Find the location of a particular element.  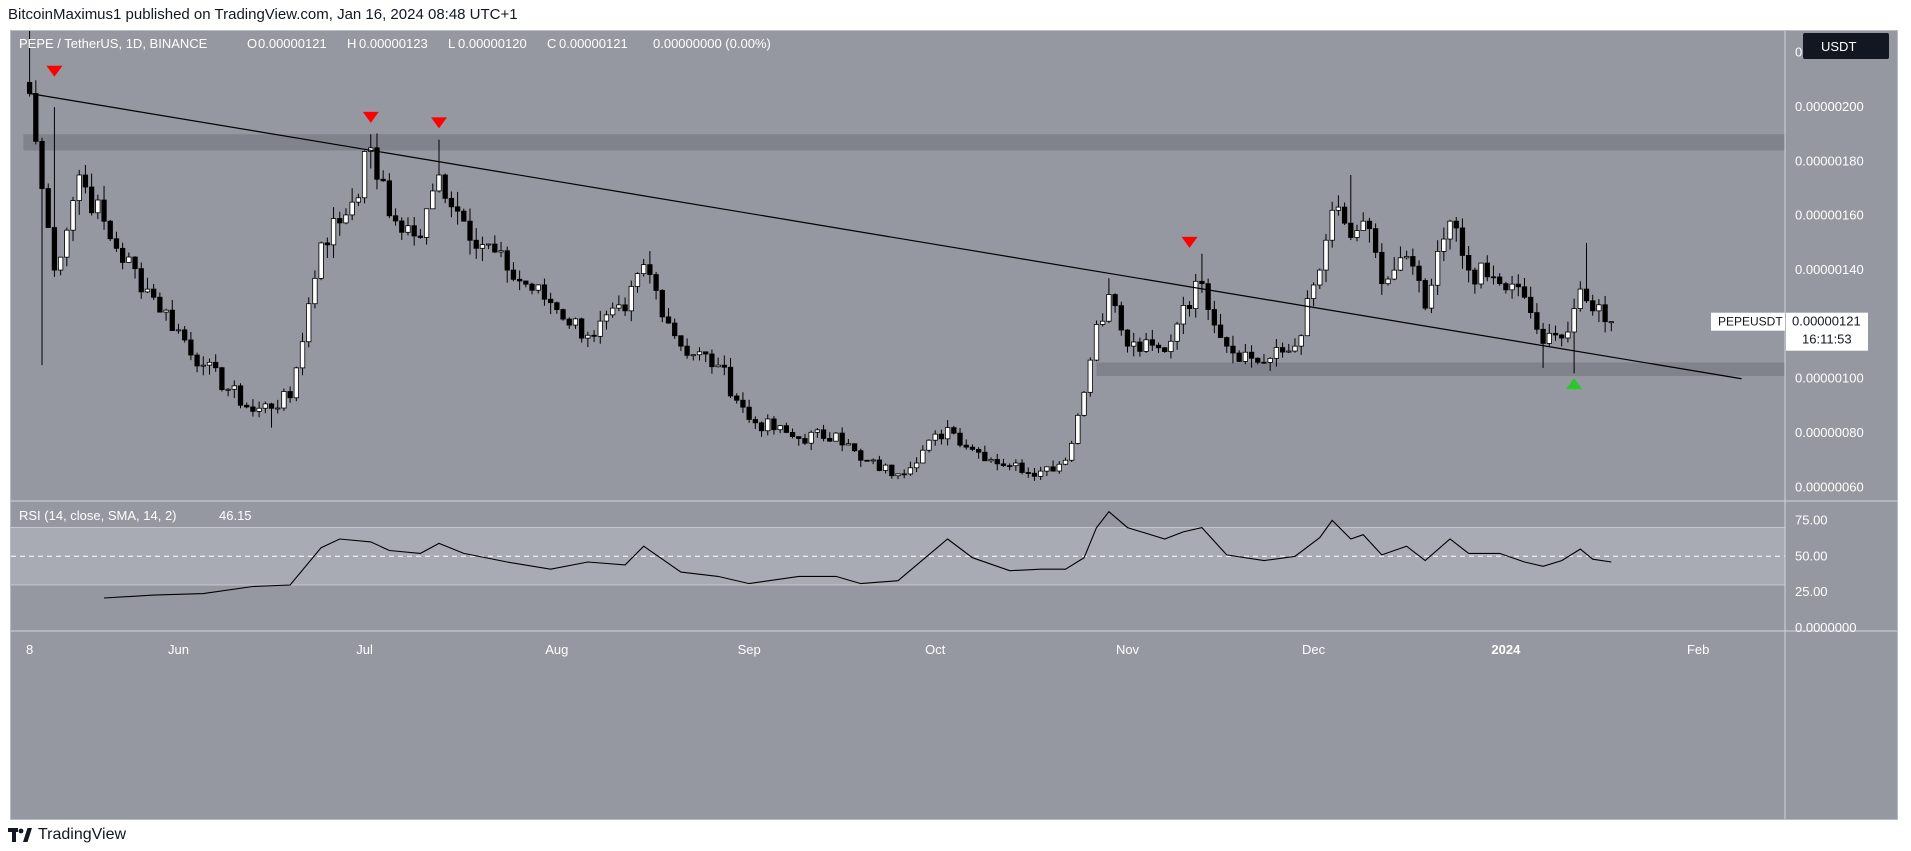

time-axis-tick: Sep is located at coordinates (749, 649).